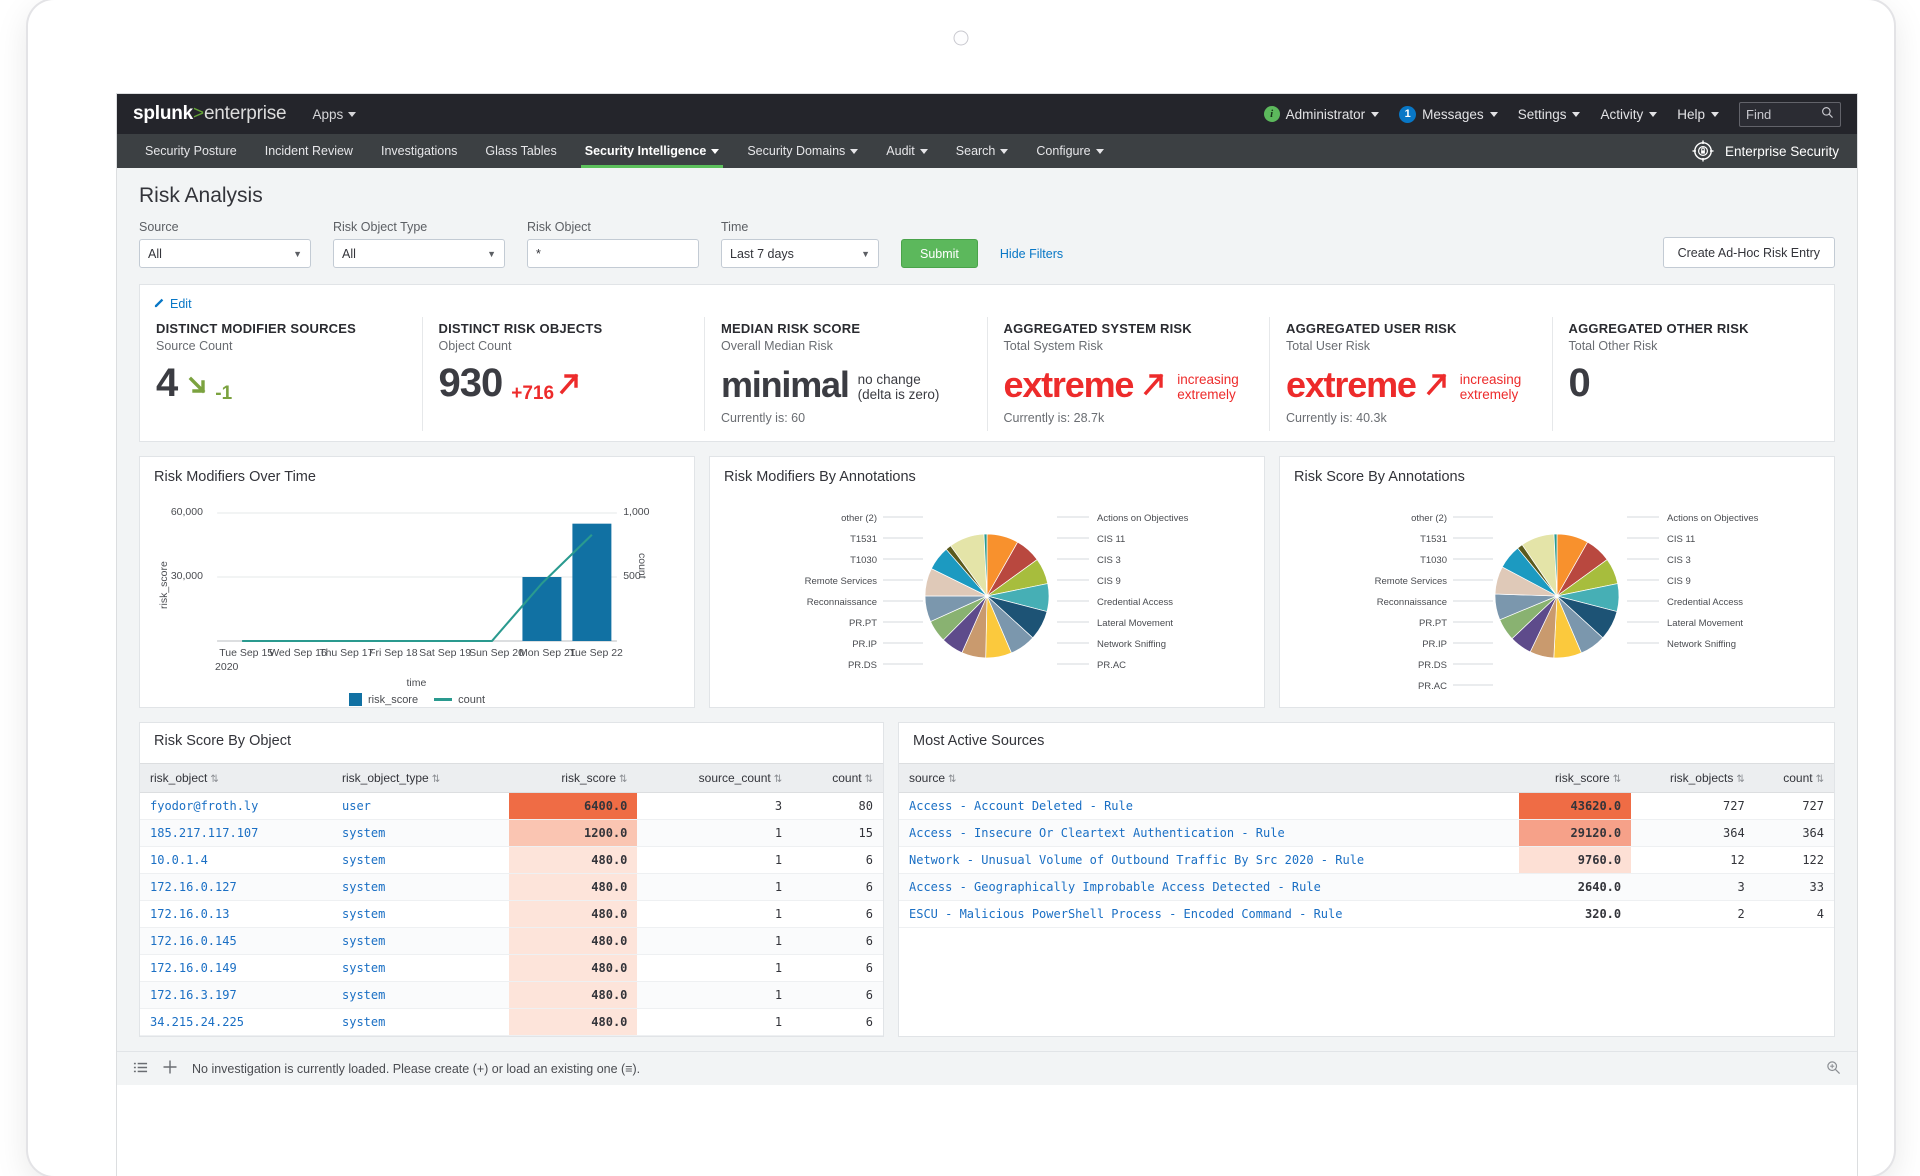 This screenshot has width=1920, height=1176. What do you see at coordinates (459, 700) in the screenshot?
I see `legend-item-count: count` at bounding box center [459, 700].